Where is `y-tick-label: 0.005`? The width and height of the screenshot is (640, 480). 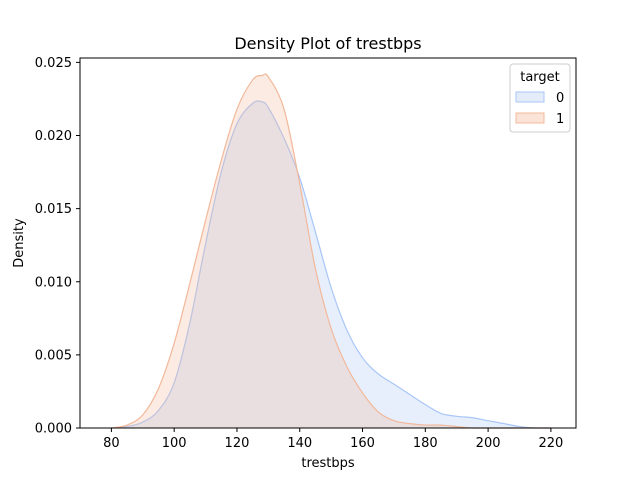
y-tick-label: 0.005 is located at coordinates (53, 355).